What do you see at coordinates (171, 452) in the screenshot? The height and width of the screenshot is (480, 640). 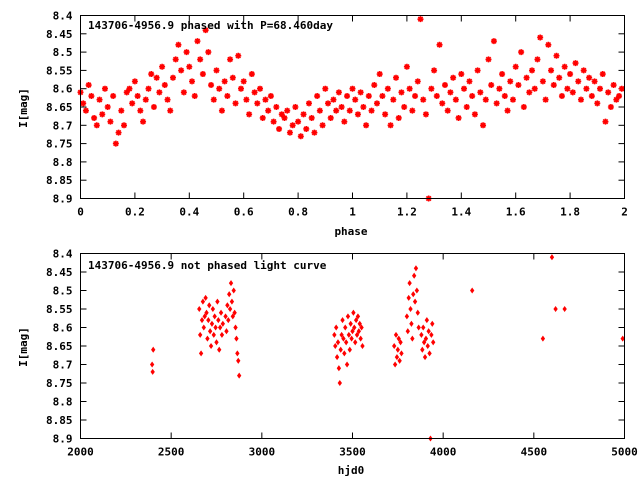 I see `unphased-xtick-label: 2500` at bounding box center [171, 452].